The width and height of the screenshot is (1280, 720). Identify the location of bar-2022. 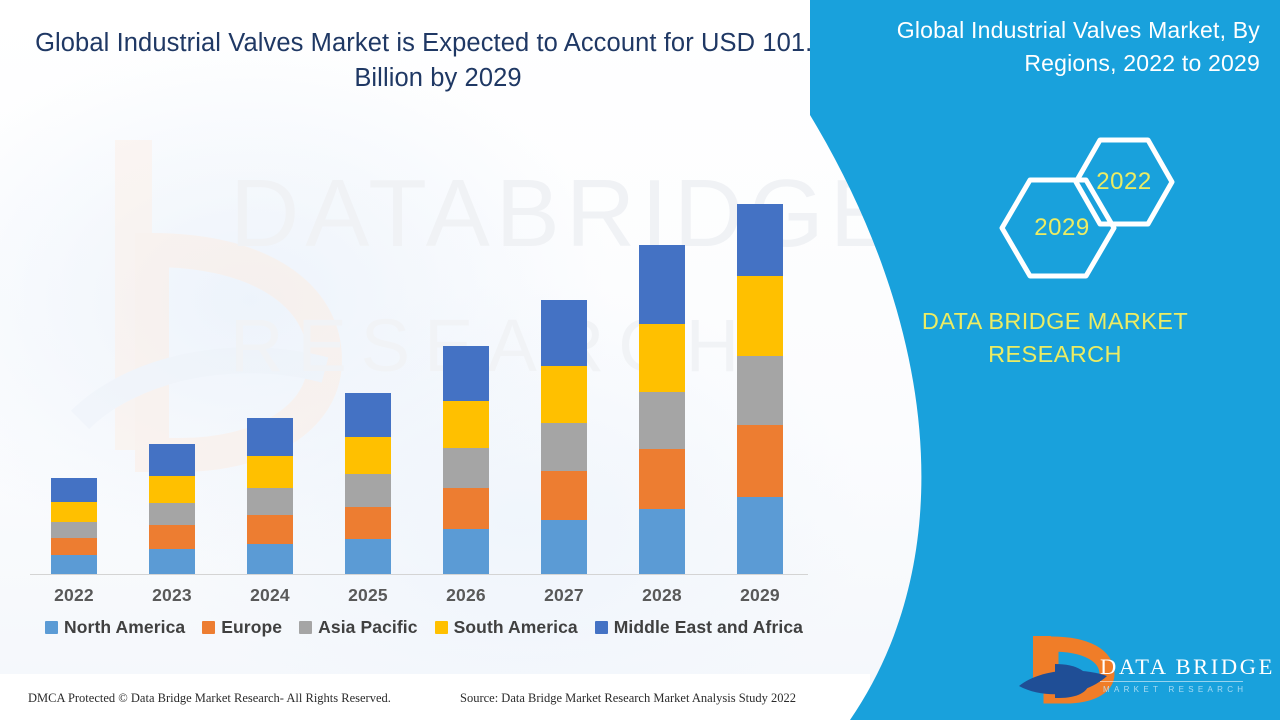
(74, 526).